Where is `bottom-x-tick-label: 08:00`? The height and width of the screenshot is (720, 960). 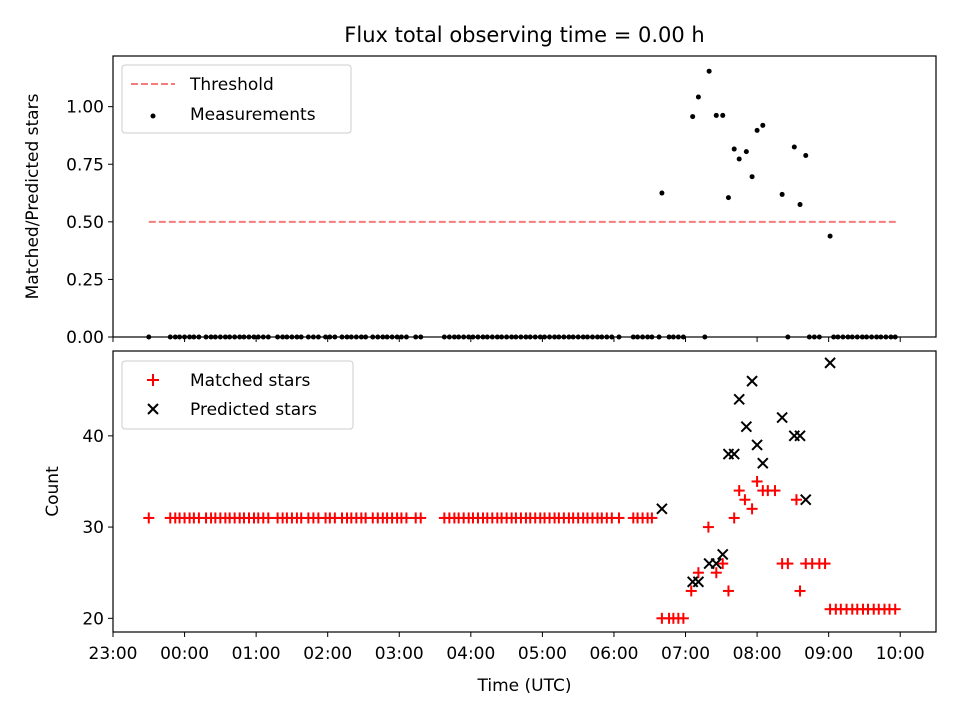
bottom-x-tick-label: 08:00 is located at coordinates (757, 654).